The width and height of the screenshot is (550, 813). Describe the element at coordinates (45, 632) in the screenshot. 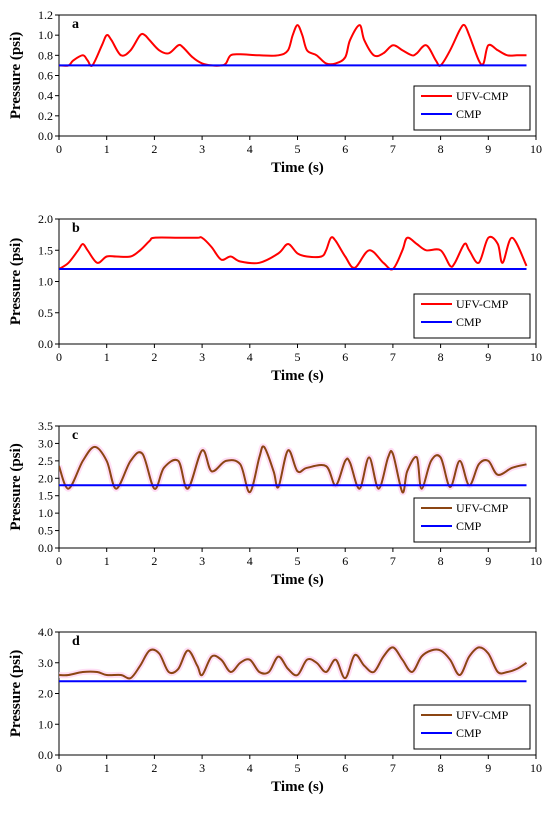

I see `y-tick-label: 4.0` at that location.